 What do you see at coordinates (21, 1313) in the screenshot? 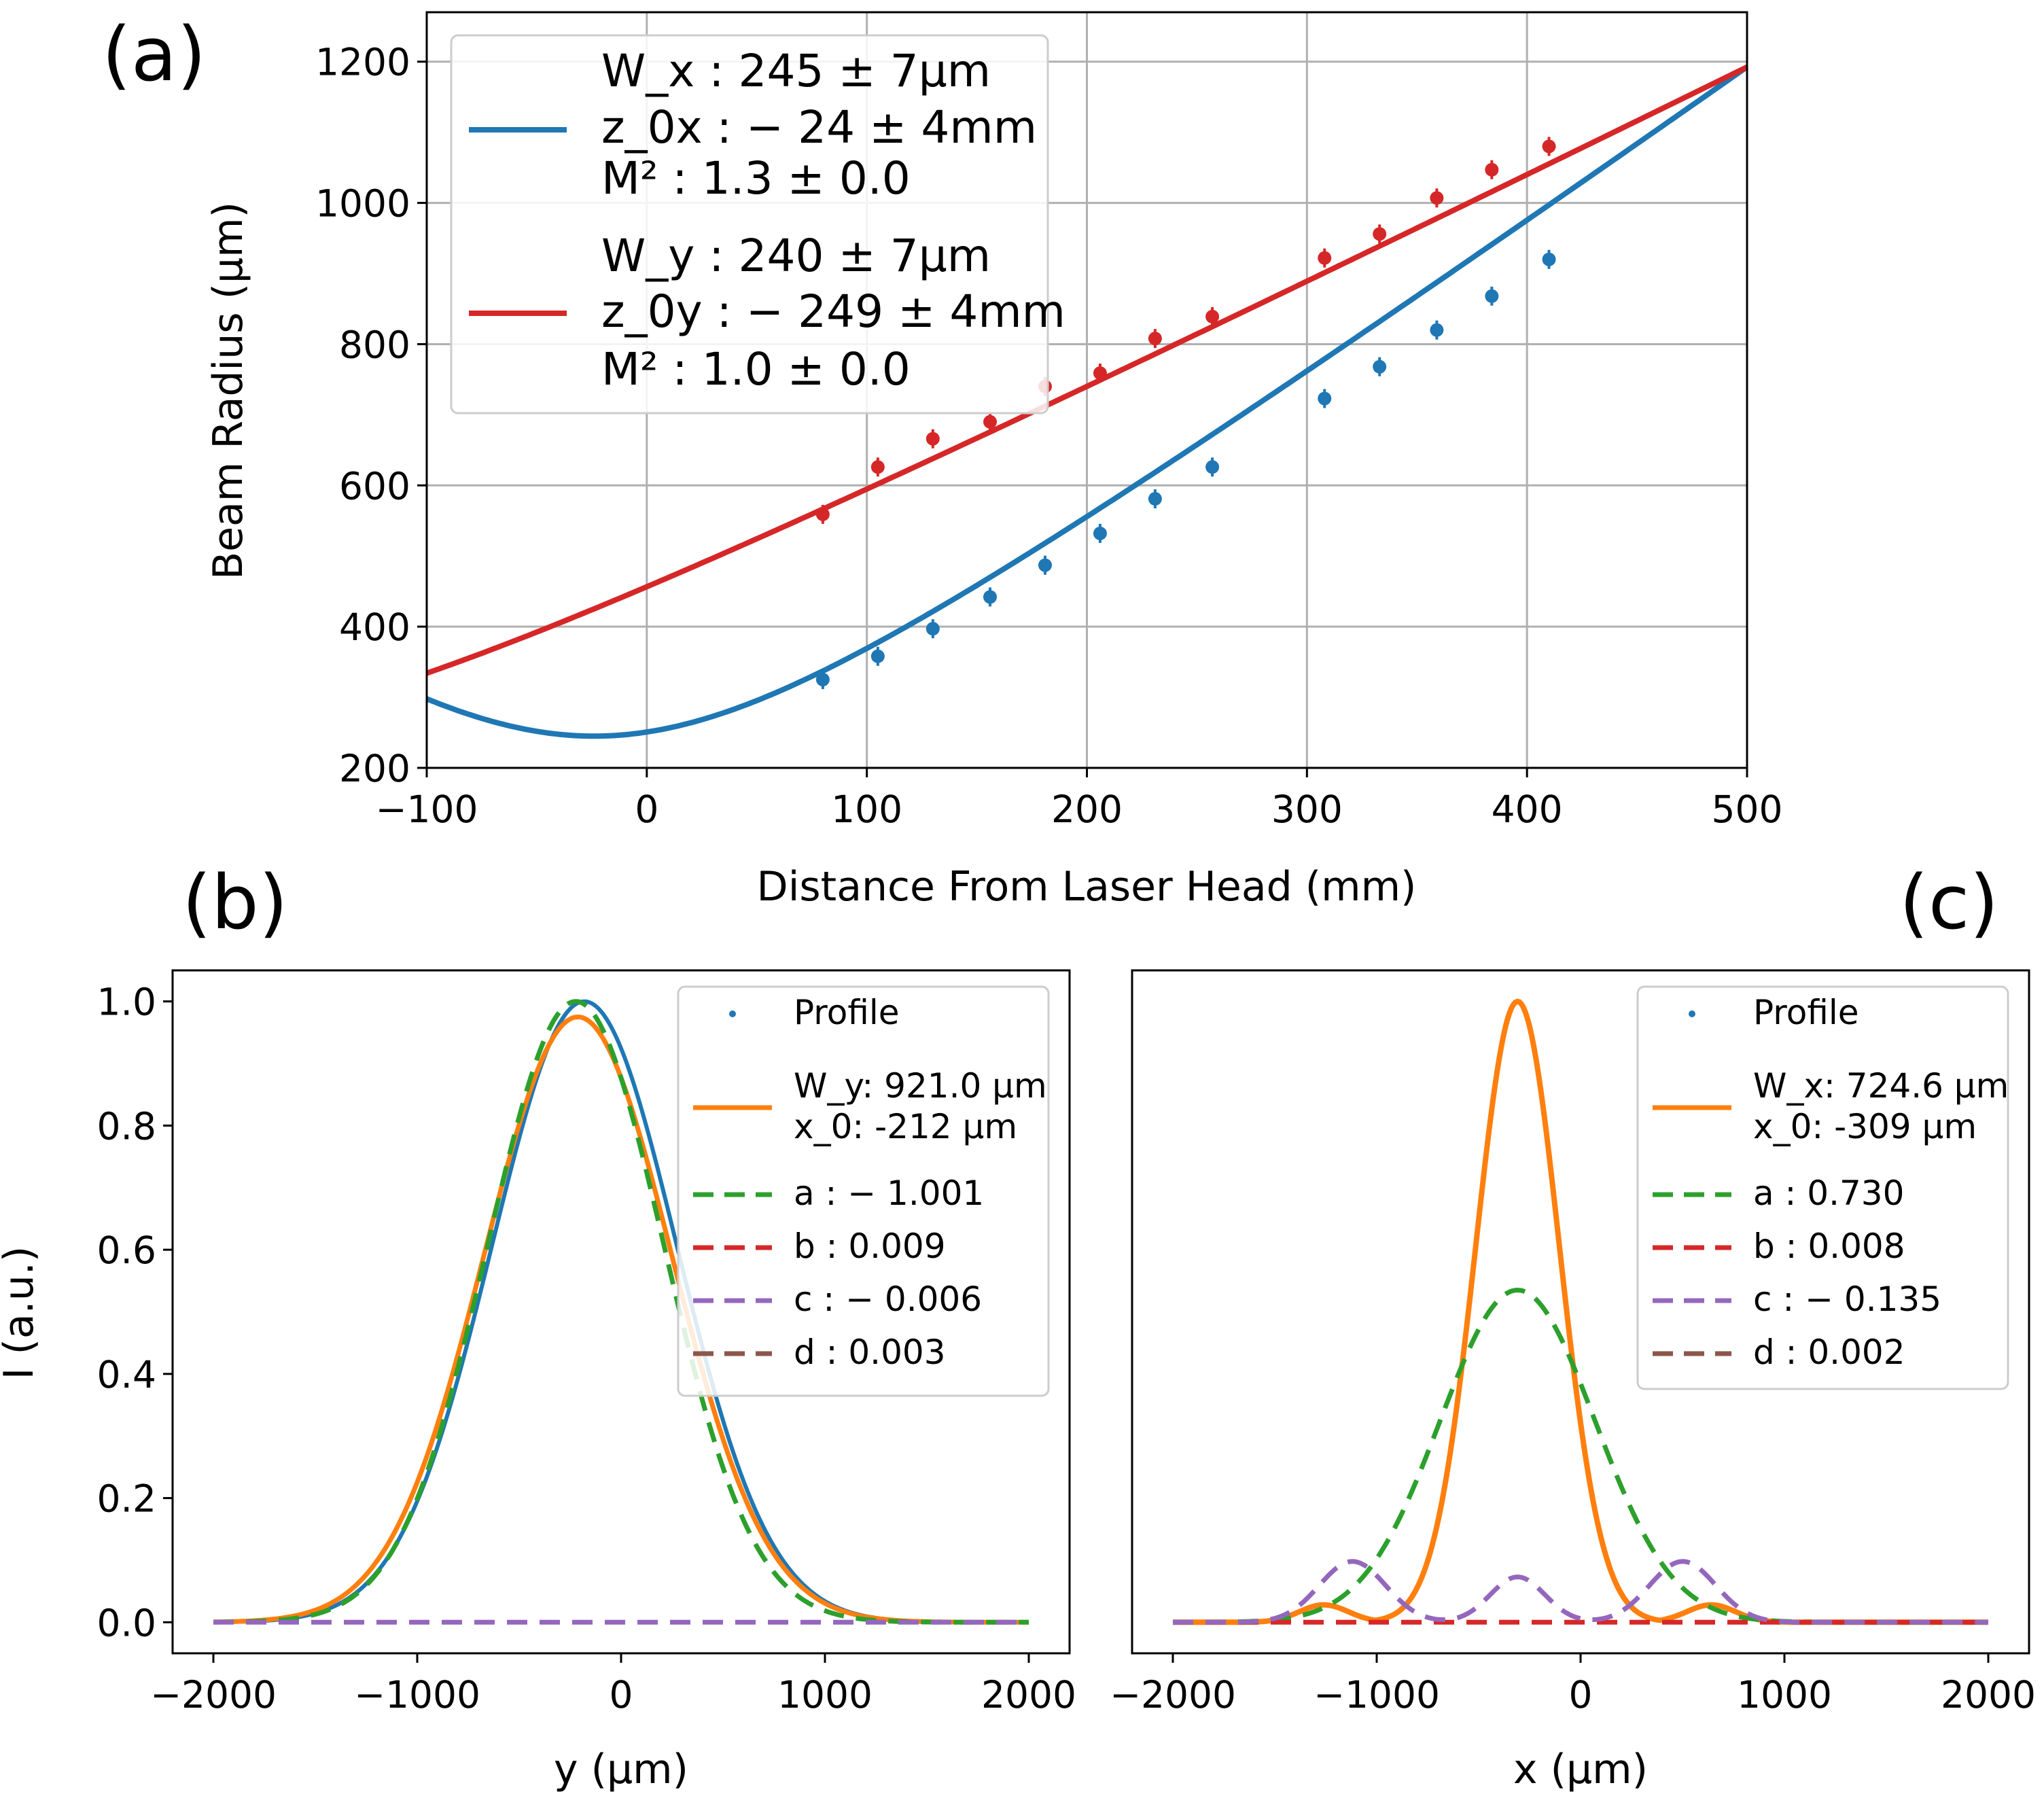
I see `b-ylabel: I (a.u.)` at bounding box center [21, 1313].